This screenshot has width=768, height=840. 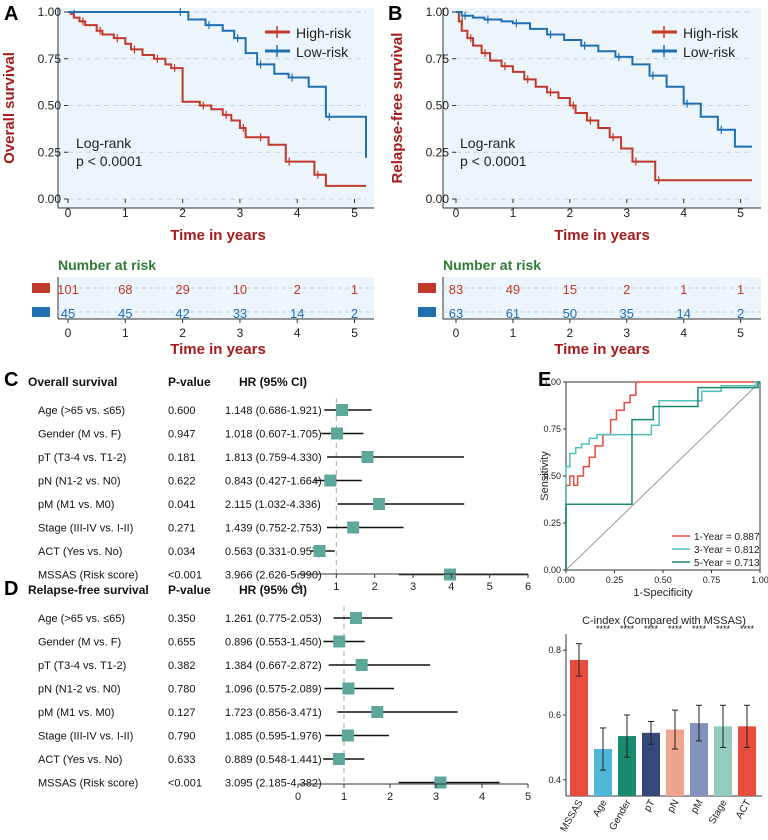 I want to click on km-a-y-label: Overall survival, so click(x=9, y=108).